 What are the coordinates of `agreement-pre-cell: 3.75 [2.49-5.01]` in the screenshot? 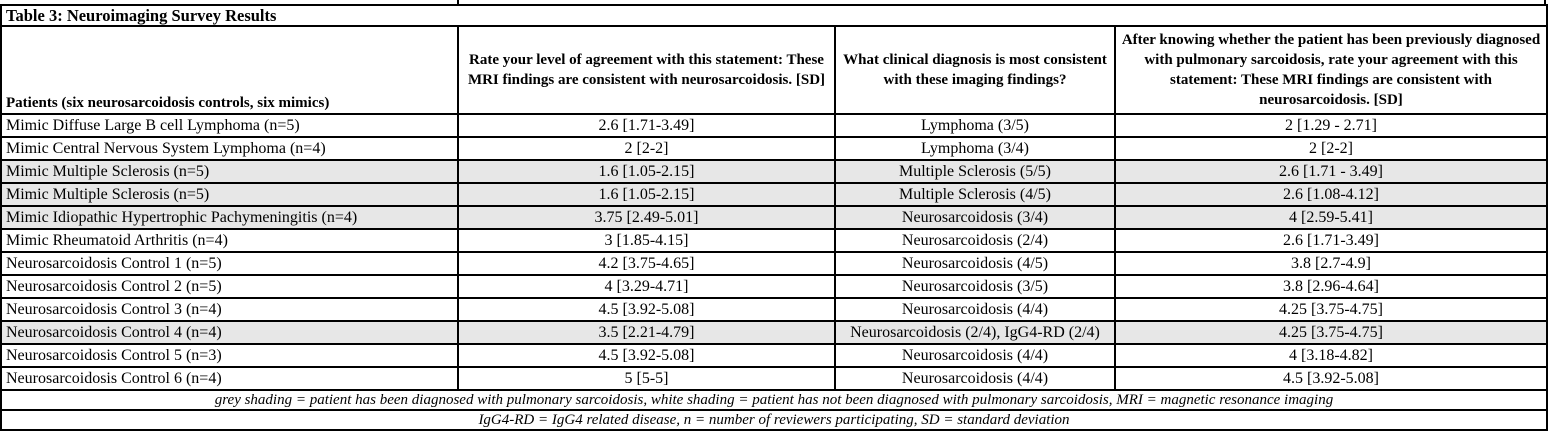 It's located at (646, 217).